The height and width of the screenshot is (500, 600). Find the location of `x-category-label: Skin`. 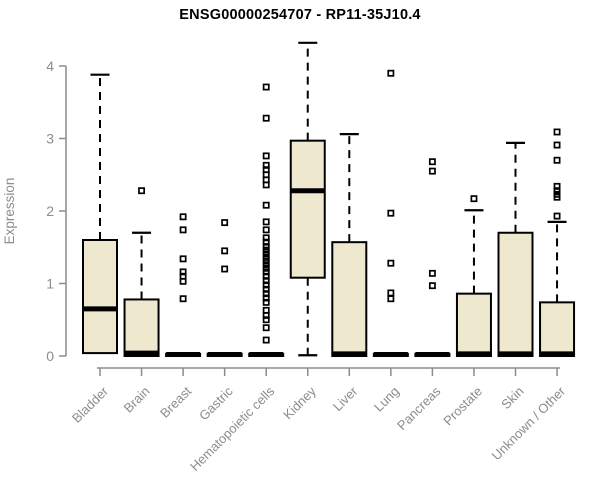

x-category-label: Skin is located at coordinates (512, 398).